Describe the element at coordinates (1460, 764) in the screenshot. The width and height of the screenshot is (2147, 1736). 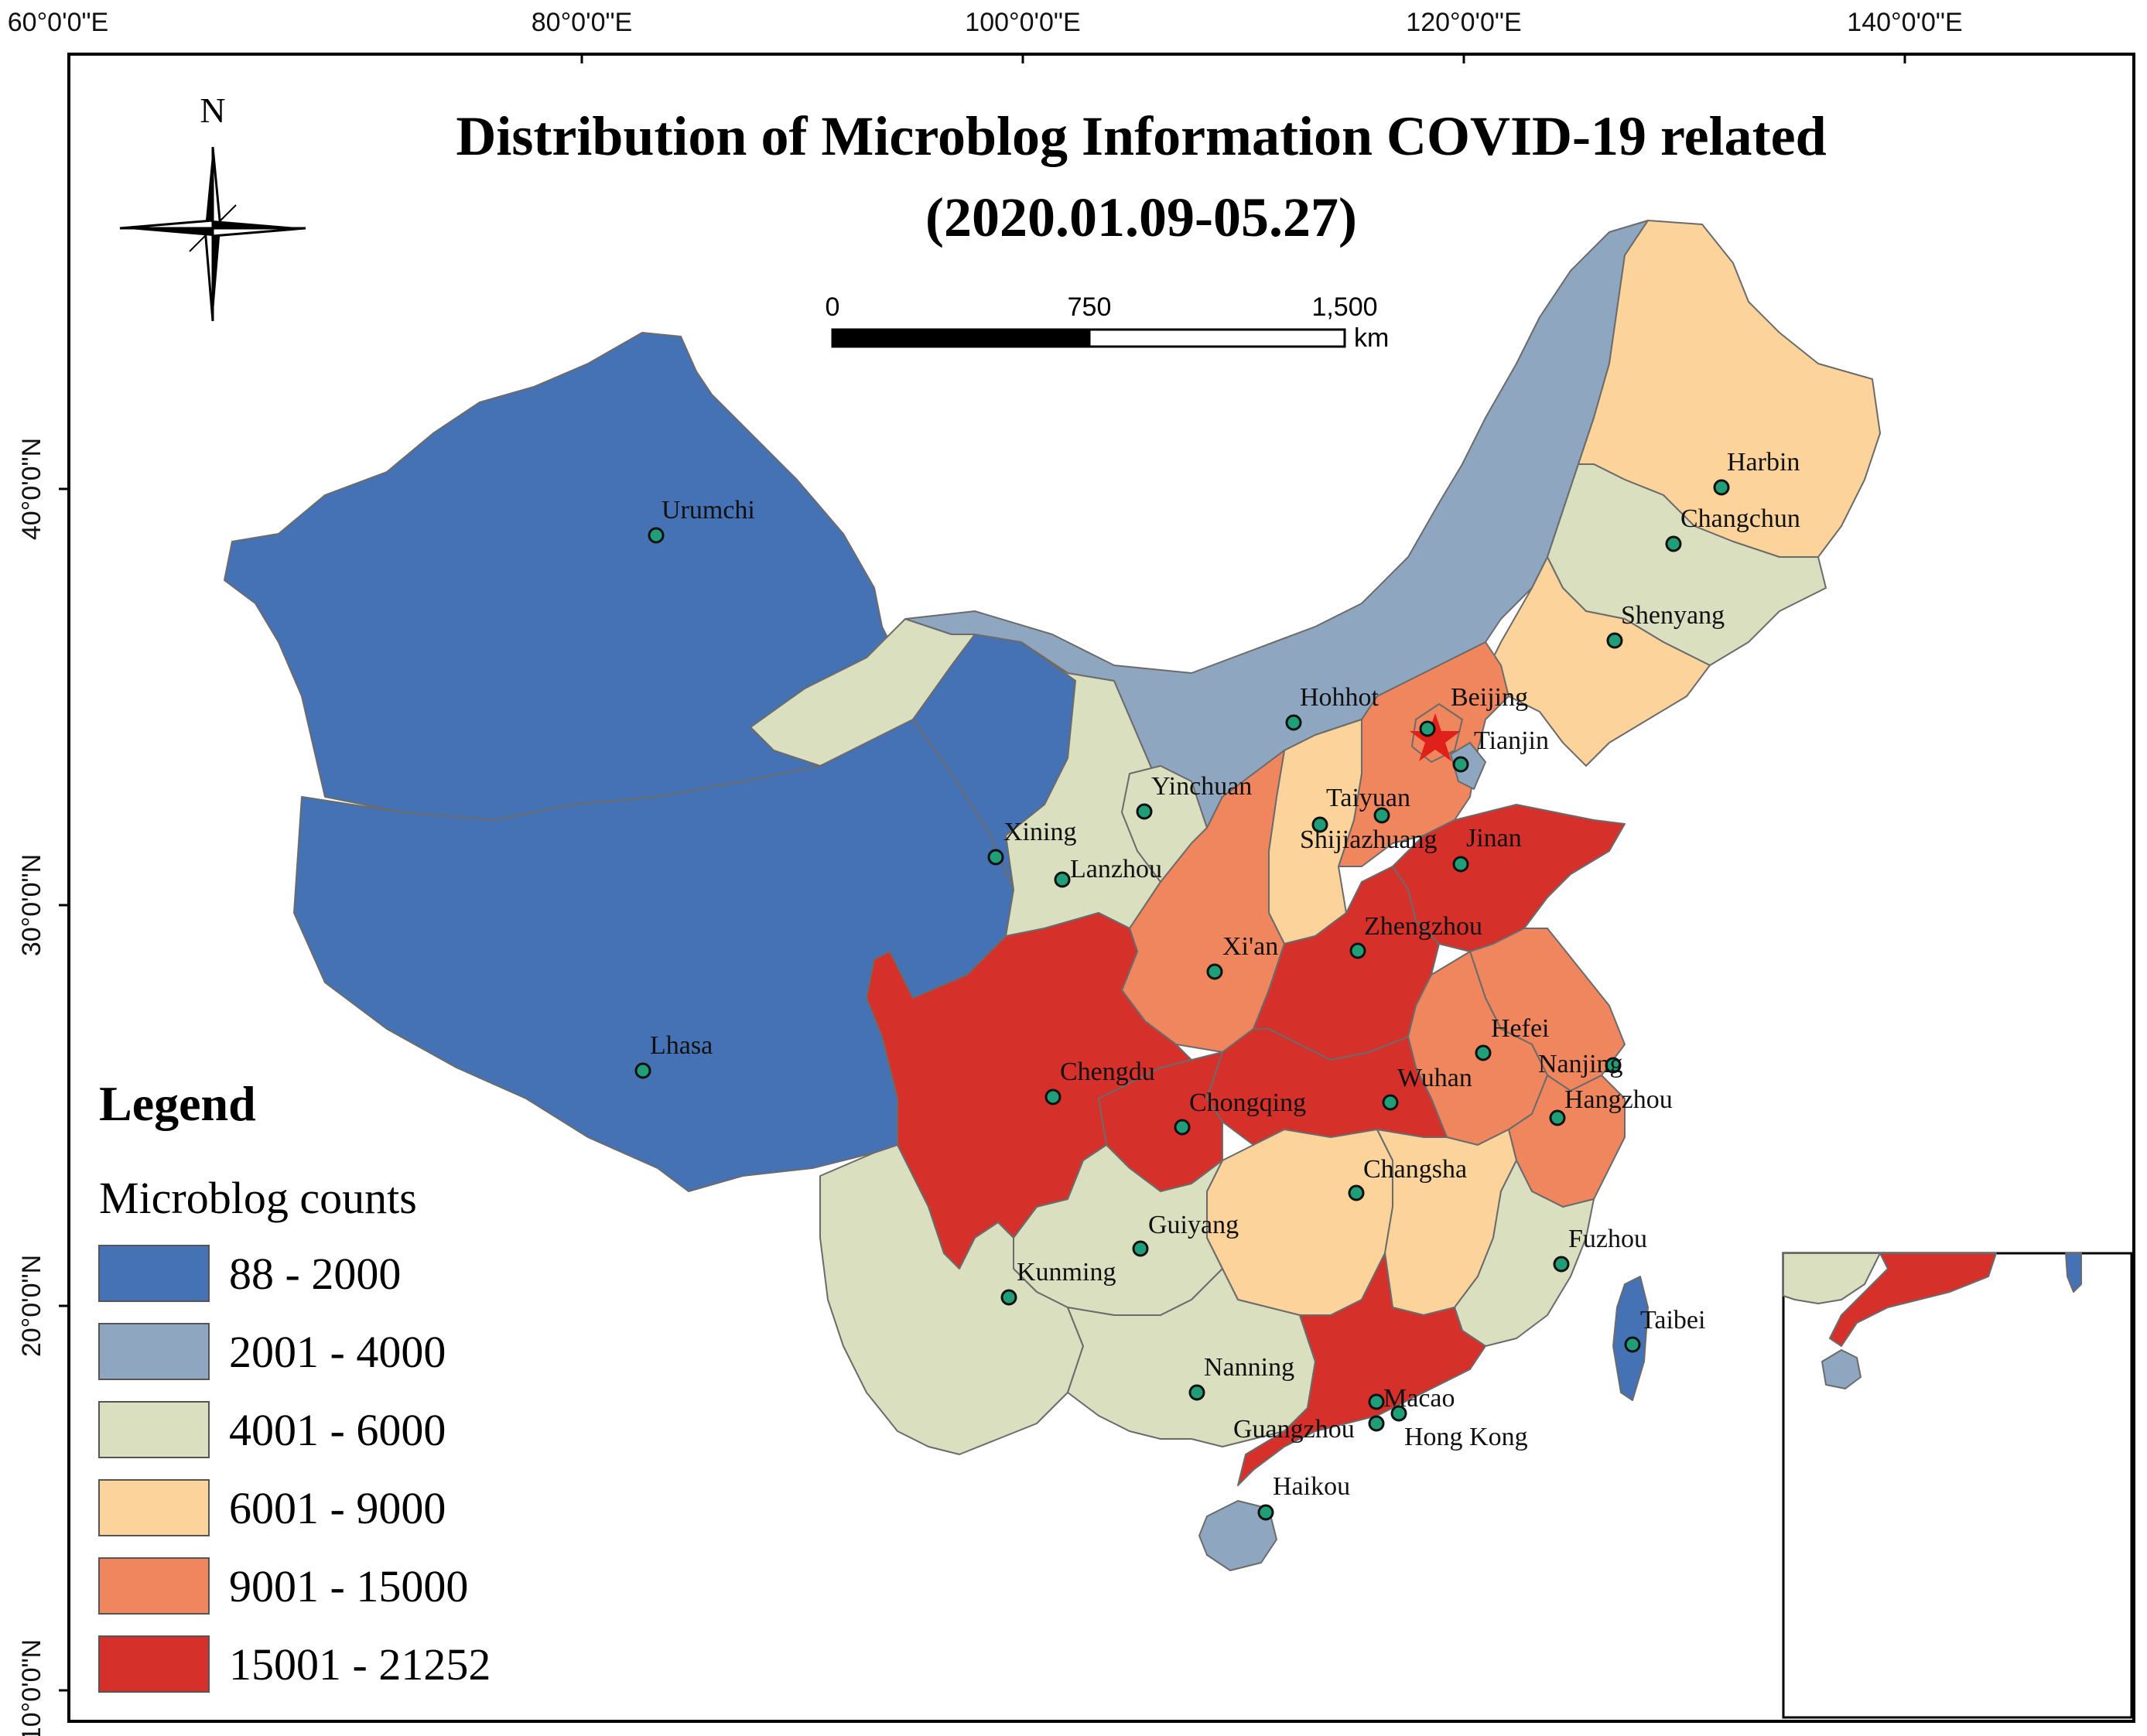
I see `city-marker-tianjin` at that location.